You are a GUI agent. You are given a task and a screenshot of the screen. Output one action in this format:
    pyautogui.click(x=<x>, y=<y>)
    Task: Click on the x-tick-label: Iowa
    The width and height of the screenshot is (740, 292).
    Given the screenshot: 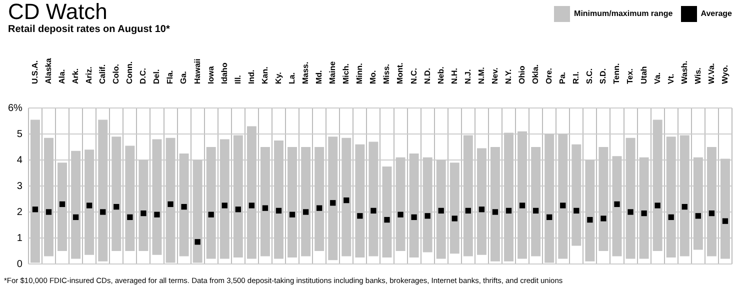 What is the action you would take?
    pyautogui.click(x=211, y=75)
    